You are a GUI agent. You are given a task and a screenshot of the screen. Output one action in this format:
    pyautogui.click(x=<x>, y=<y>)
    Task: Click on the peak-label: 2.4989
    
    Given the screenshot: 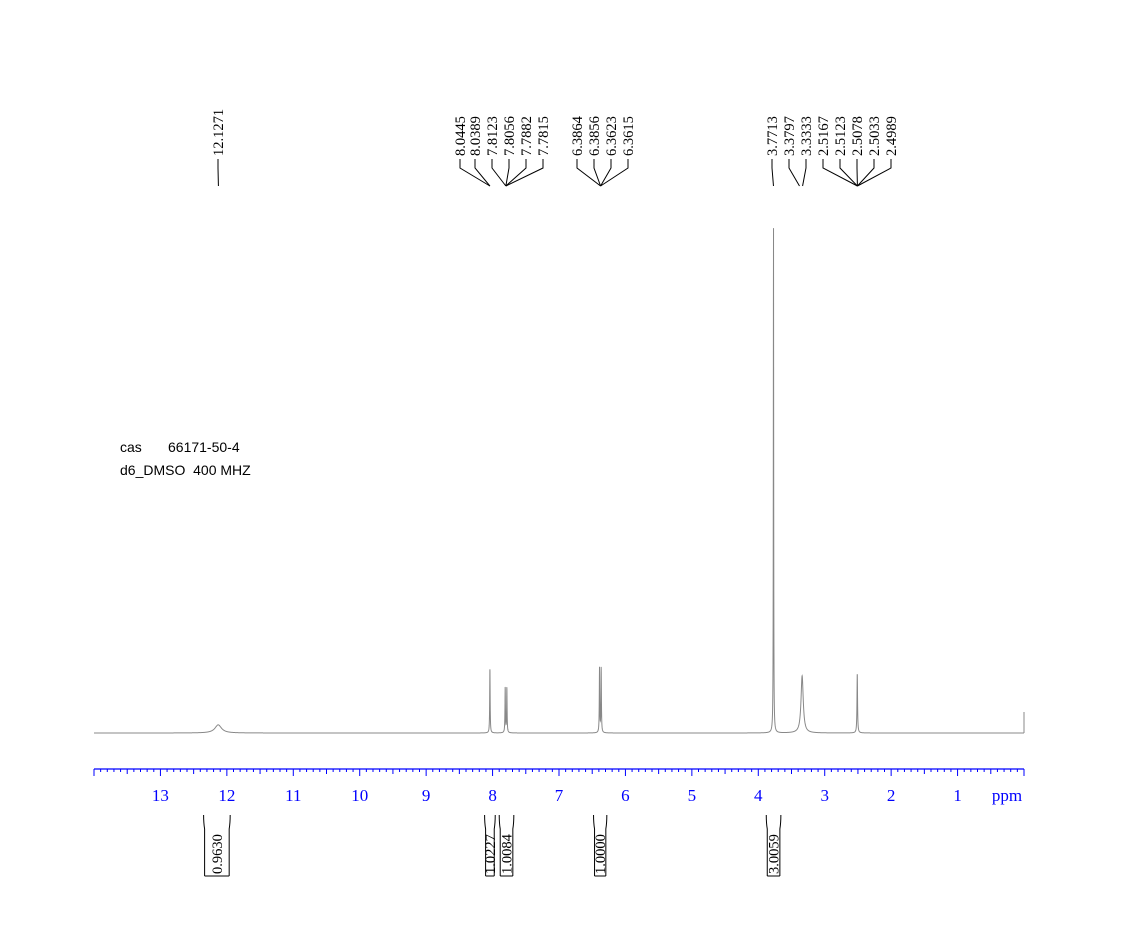 What is the action you would take?
    pyautogui.click(x=878, y=151)
    